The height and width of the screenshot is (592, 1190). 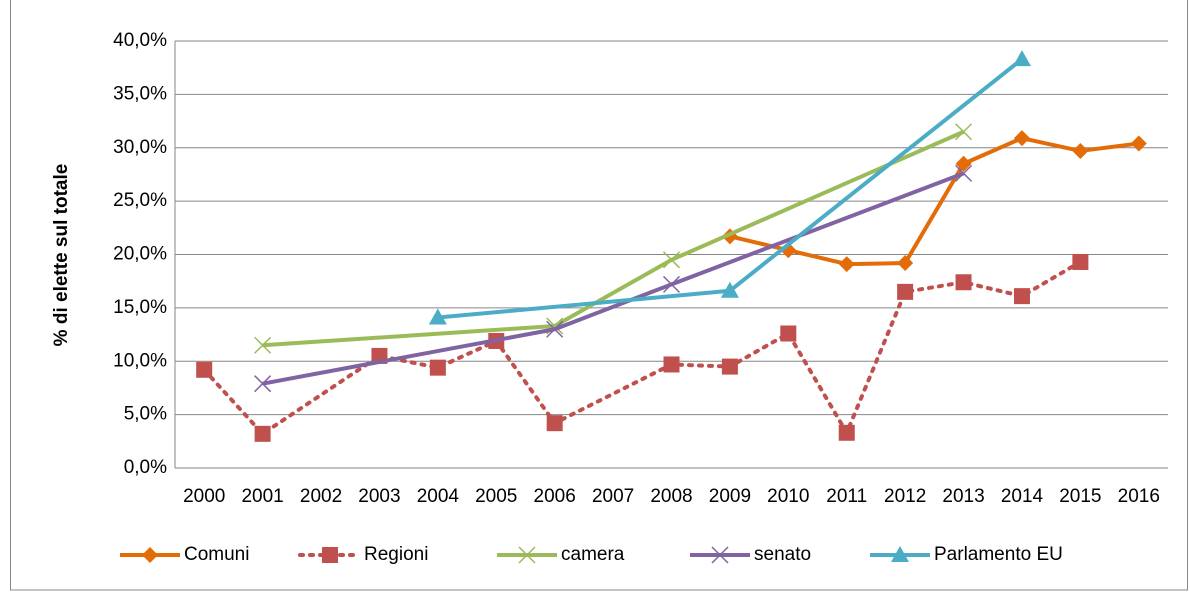 I want to click on x-tick-label: 2003, so click(x=379, y=496).